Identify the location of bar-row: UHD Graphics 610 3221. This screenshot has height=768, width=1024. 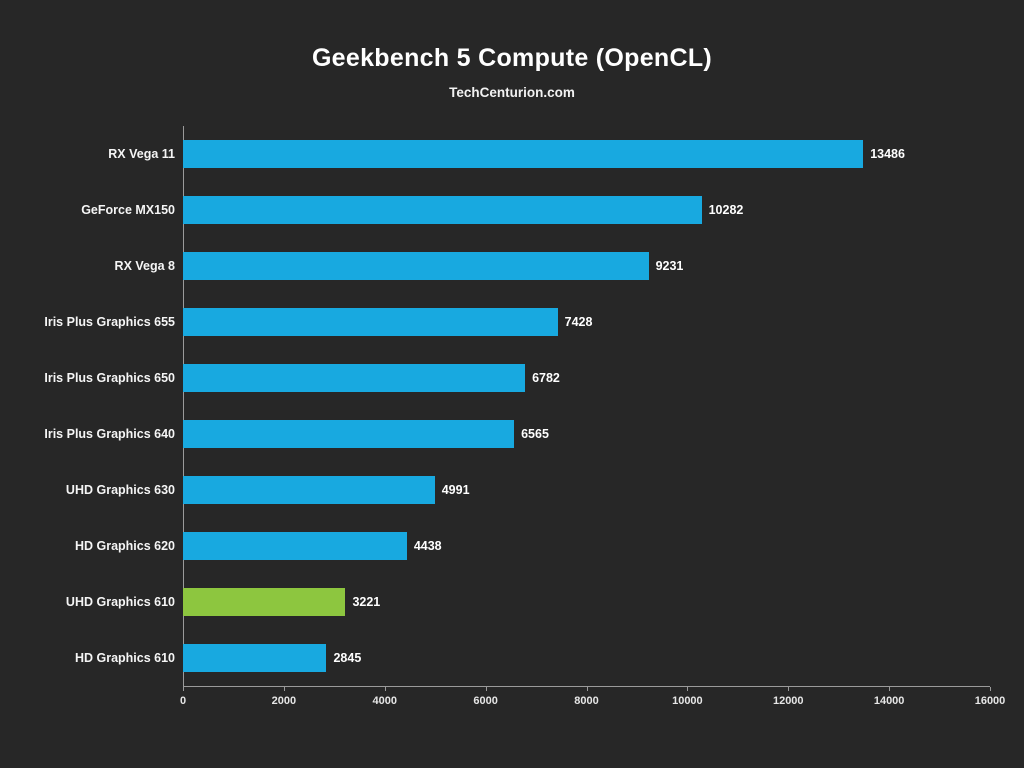
(499, 602).